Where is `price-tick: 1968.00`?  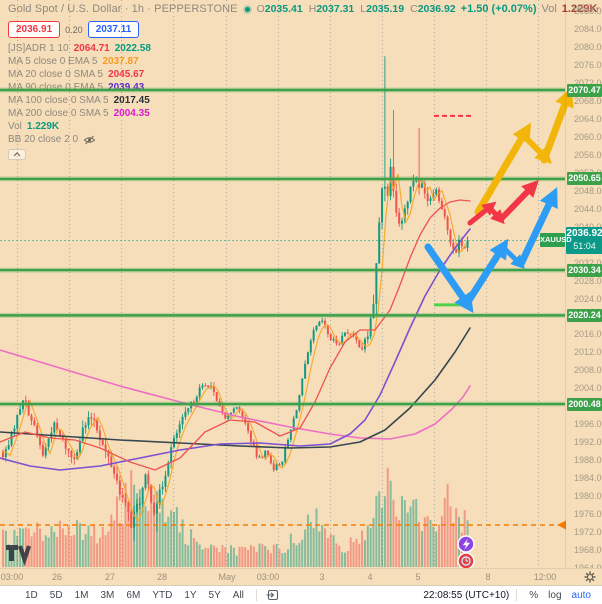
price-tick: 1968.00 is located at coordinates (588, 549).